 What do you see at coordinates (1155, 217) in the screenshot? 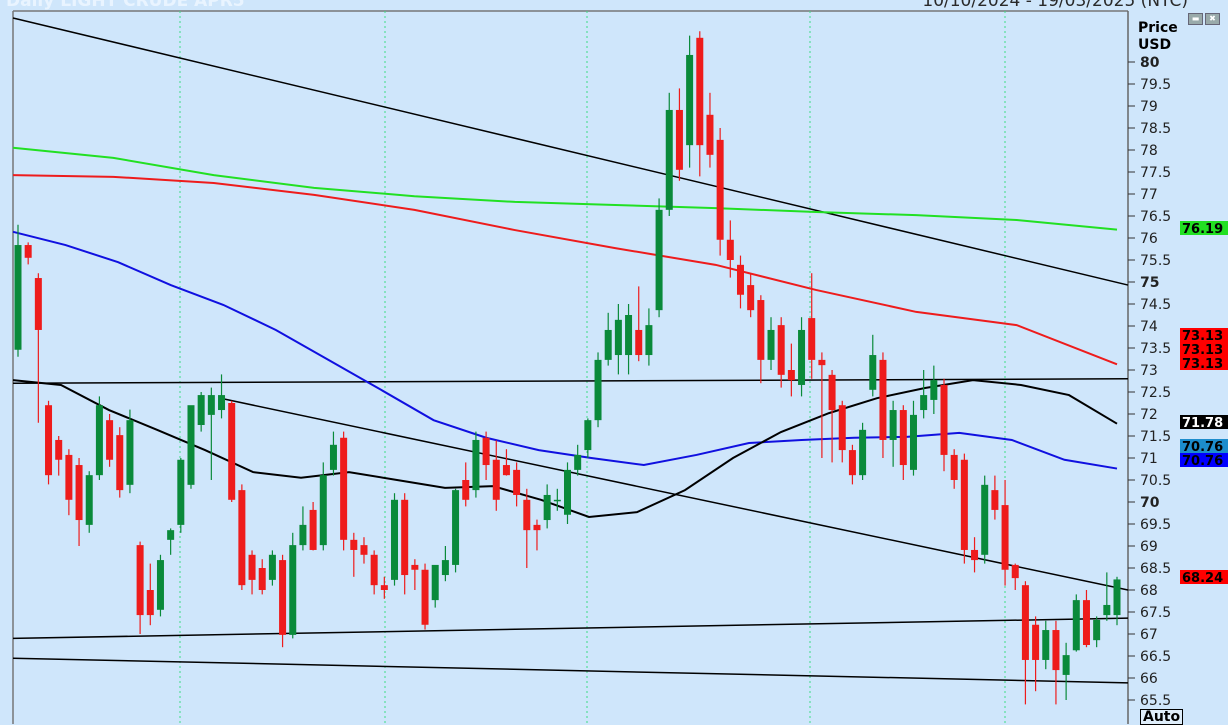
I see `y-tick-label: 76.5` at bounding box center [1155, 217].